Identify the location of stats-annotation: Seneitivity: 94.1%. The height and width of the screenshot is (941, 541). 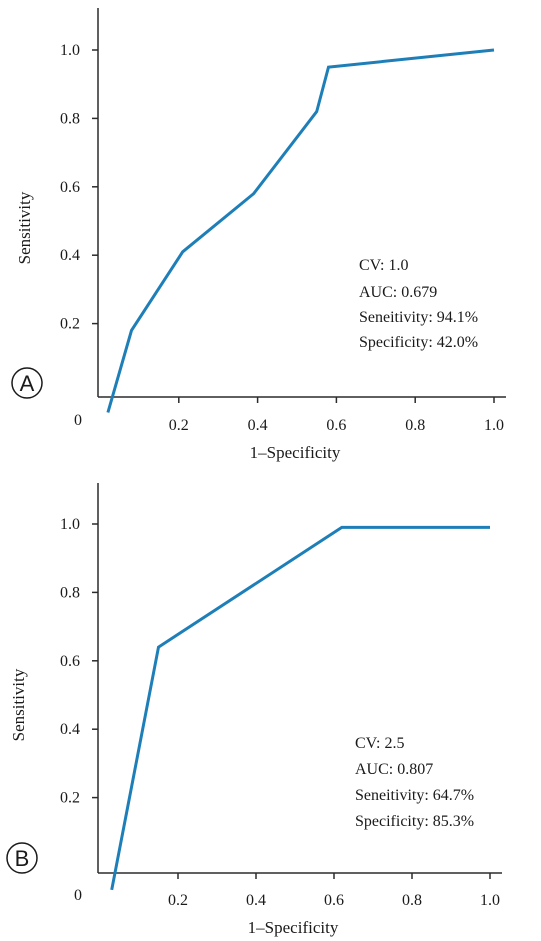
(418, 317).